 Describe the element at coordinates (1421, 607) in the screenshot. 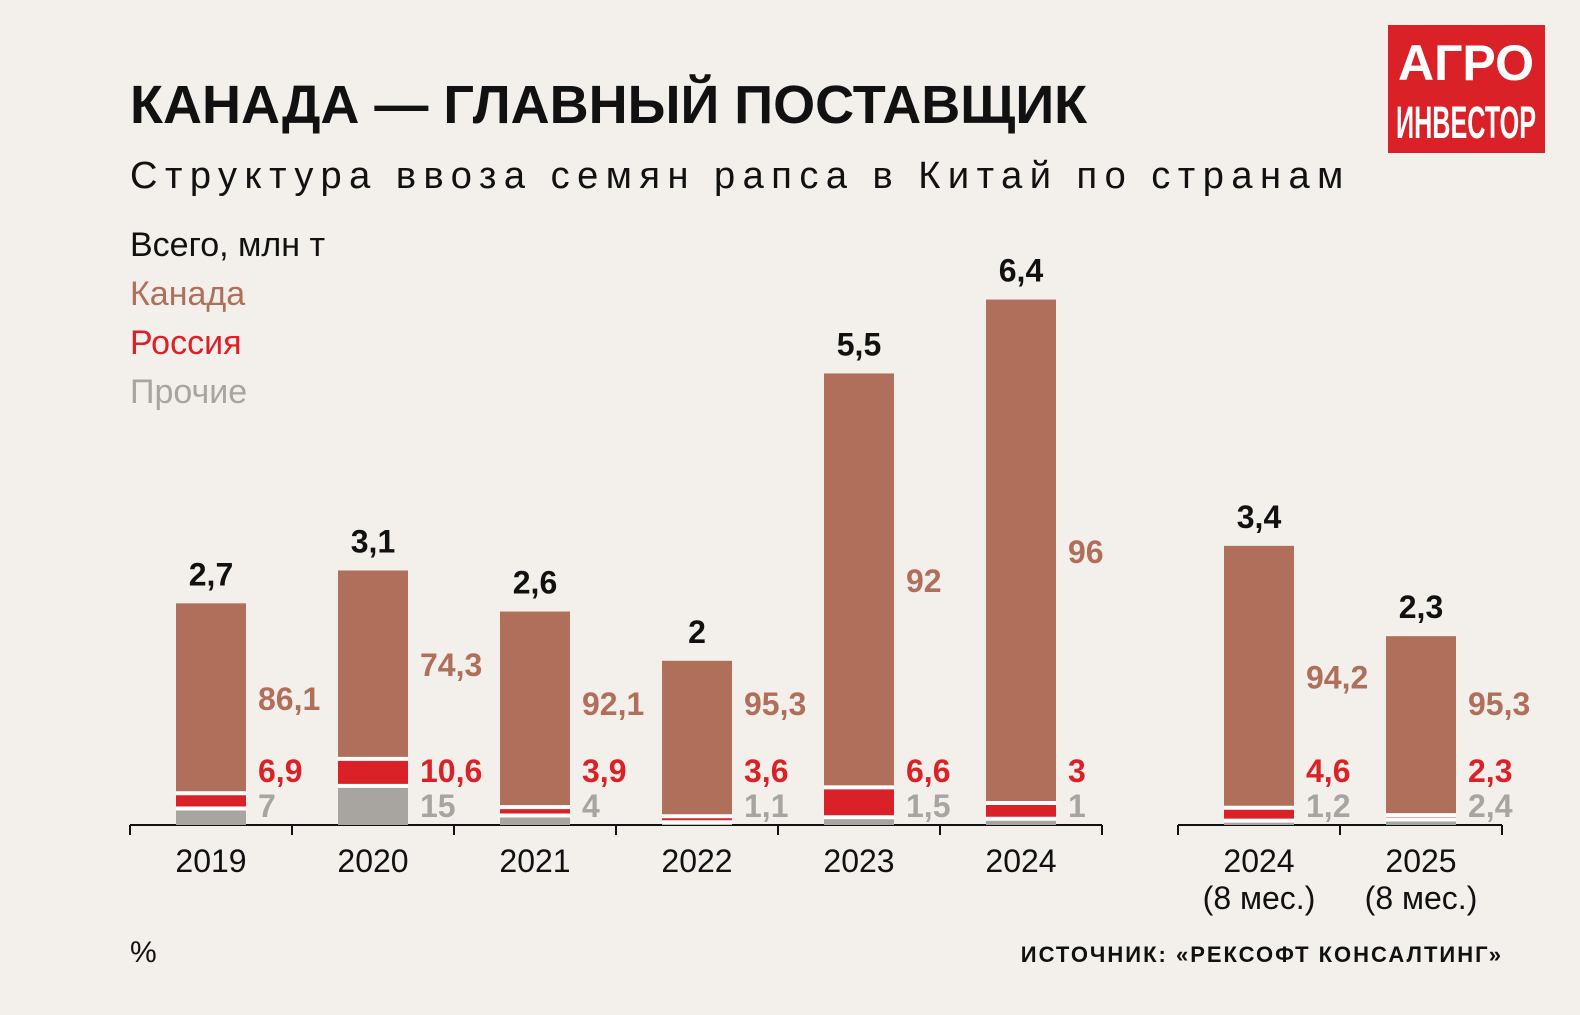

I see `total-value-label: 2,3` at that location.